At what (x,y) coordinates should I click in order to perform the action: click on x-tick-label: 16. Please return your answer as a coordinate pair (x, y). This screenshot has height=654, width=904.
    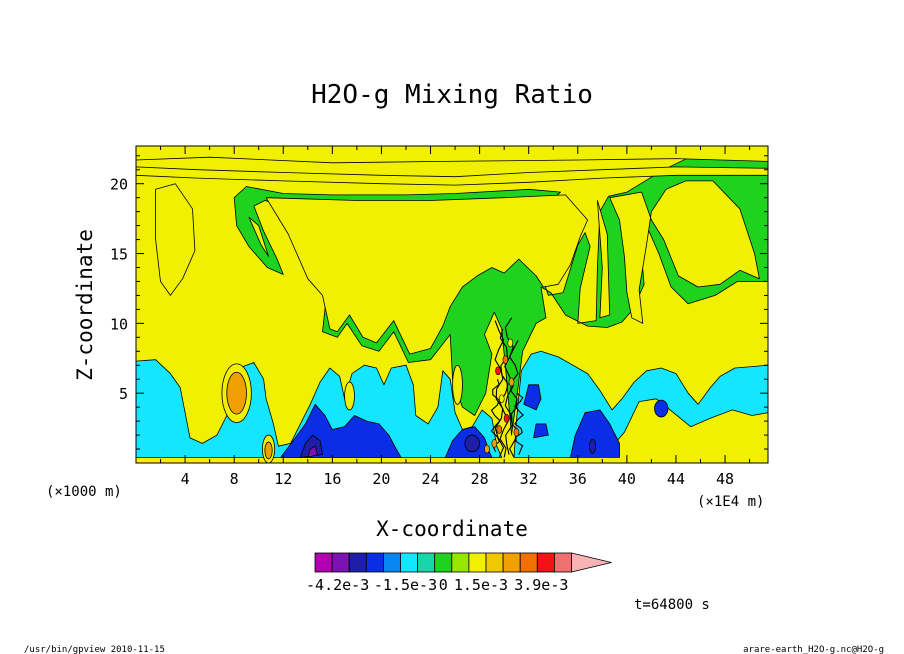
    Looking at the image, I should click on (332, 479).